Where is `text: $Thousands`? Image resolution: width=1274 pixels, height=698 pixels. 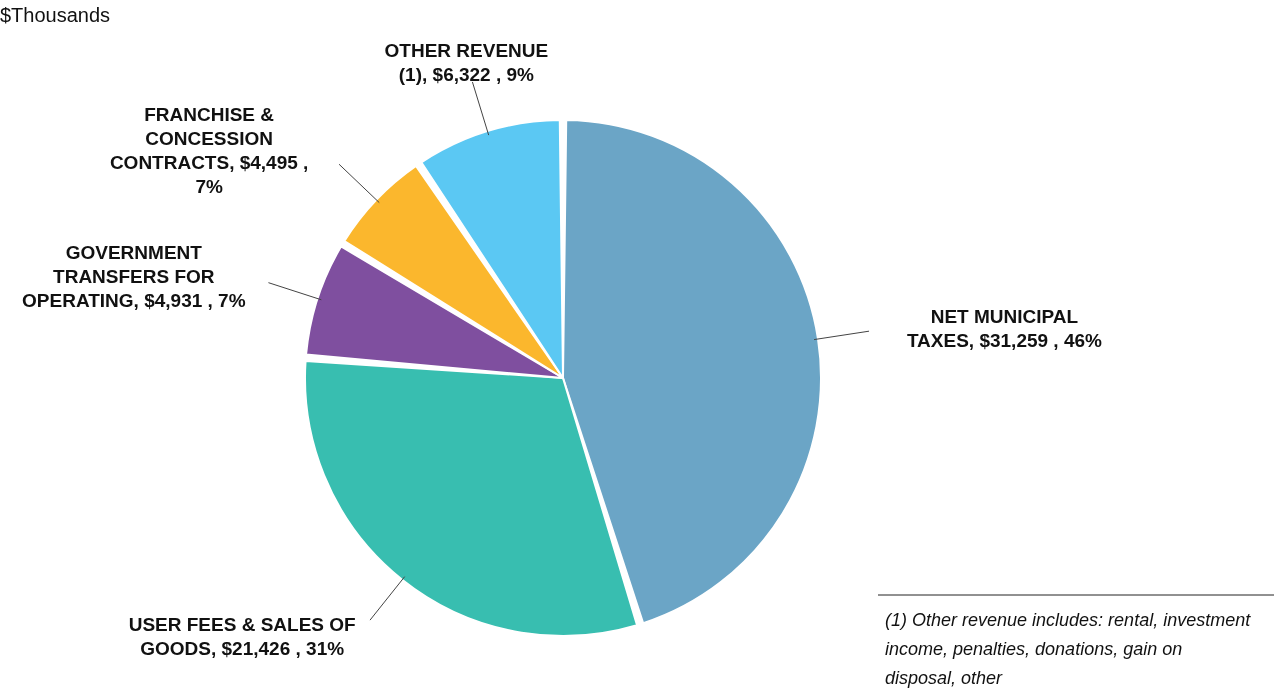 text: $Thousands is located at coordinates (55, 15).